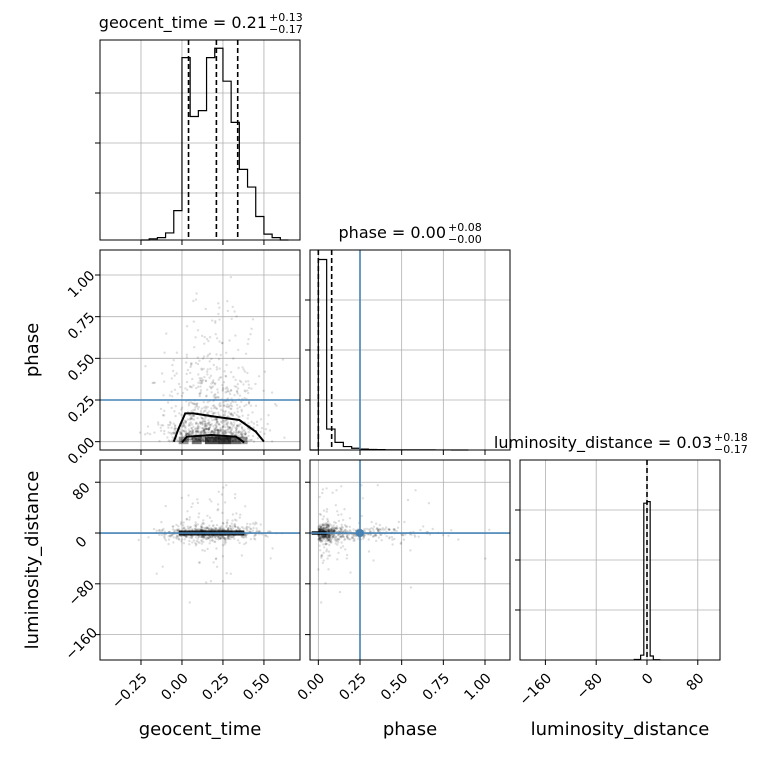 This screenshot has width=760, height=760. I want to click on panel-title-upper-error: +0.13, so click(286, 17).